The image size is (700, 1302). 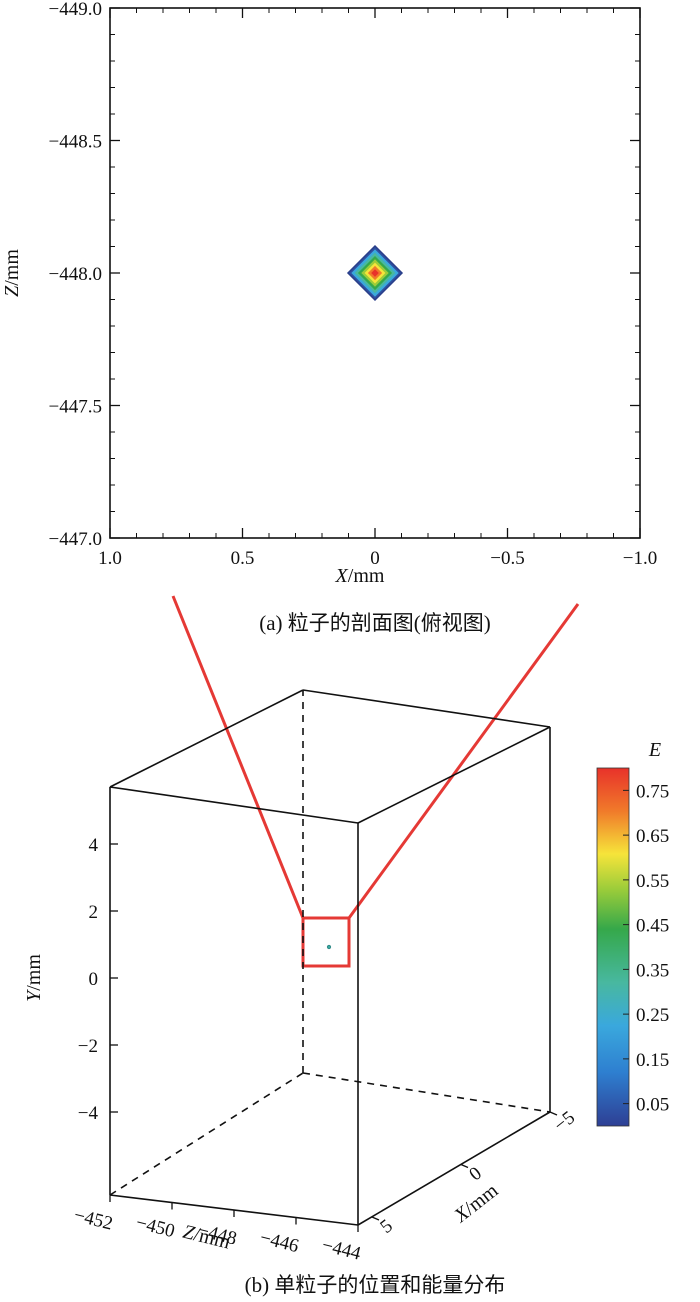 I want to click on panel-a-y-tick-label: −447.0, so click(x=75, y=539).